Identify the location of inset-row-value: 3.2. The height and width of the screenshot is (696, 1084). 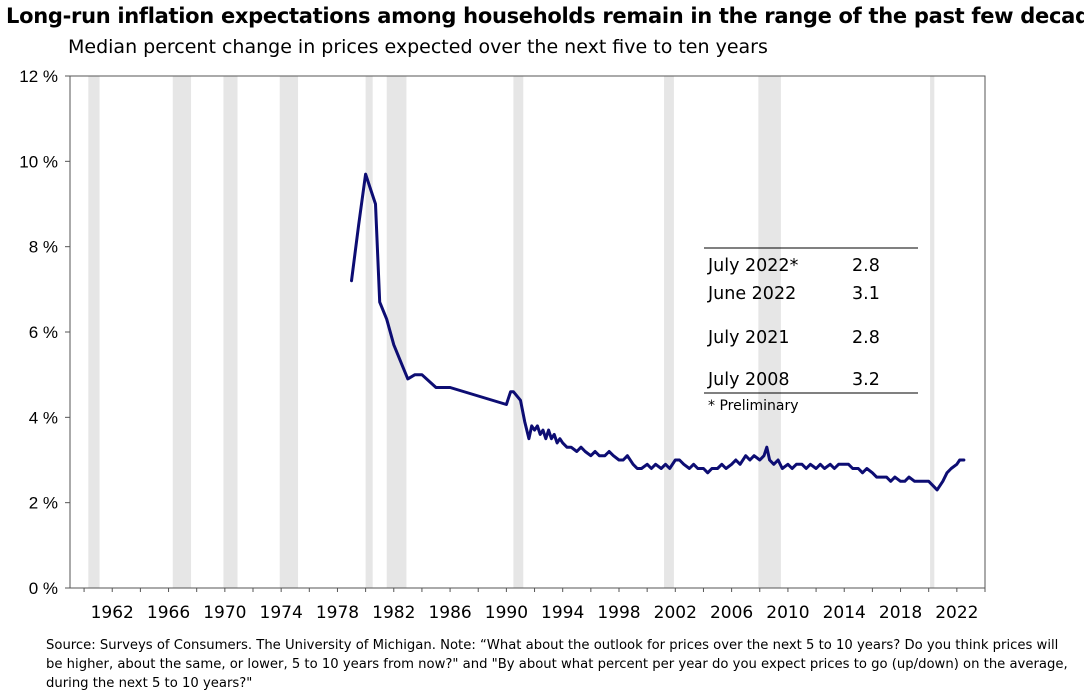
(866, 380).